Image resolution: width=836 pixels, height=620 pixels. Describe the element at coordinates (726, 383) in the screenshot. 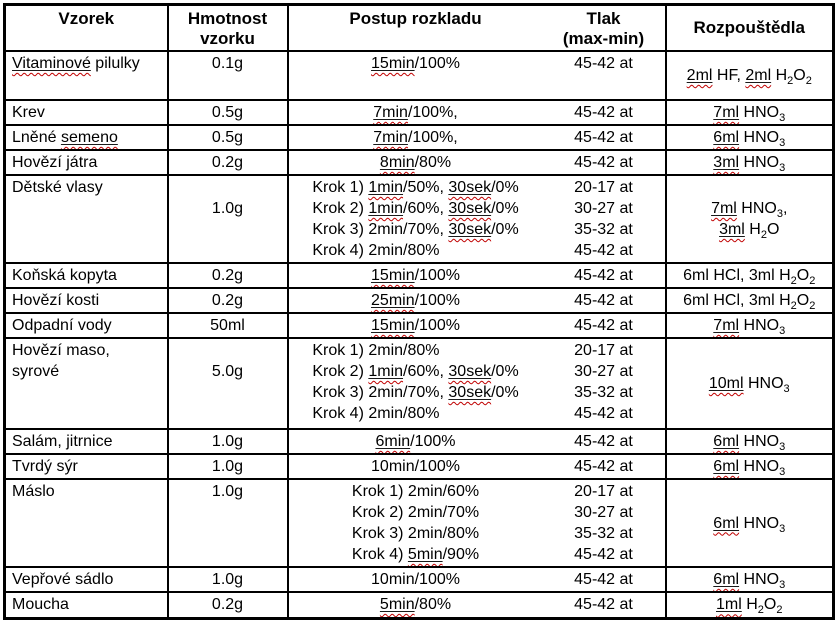

I see `misspelled-word: 10ml` at that location.